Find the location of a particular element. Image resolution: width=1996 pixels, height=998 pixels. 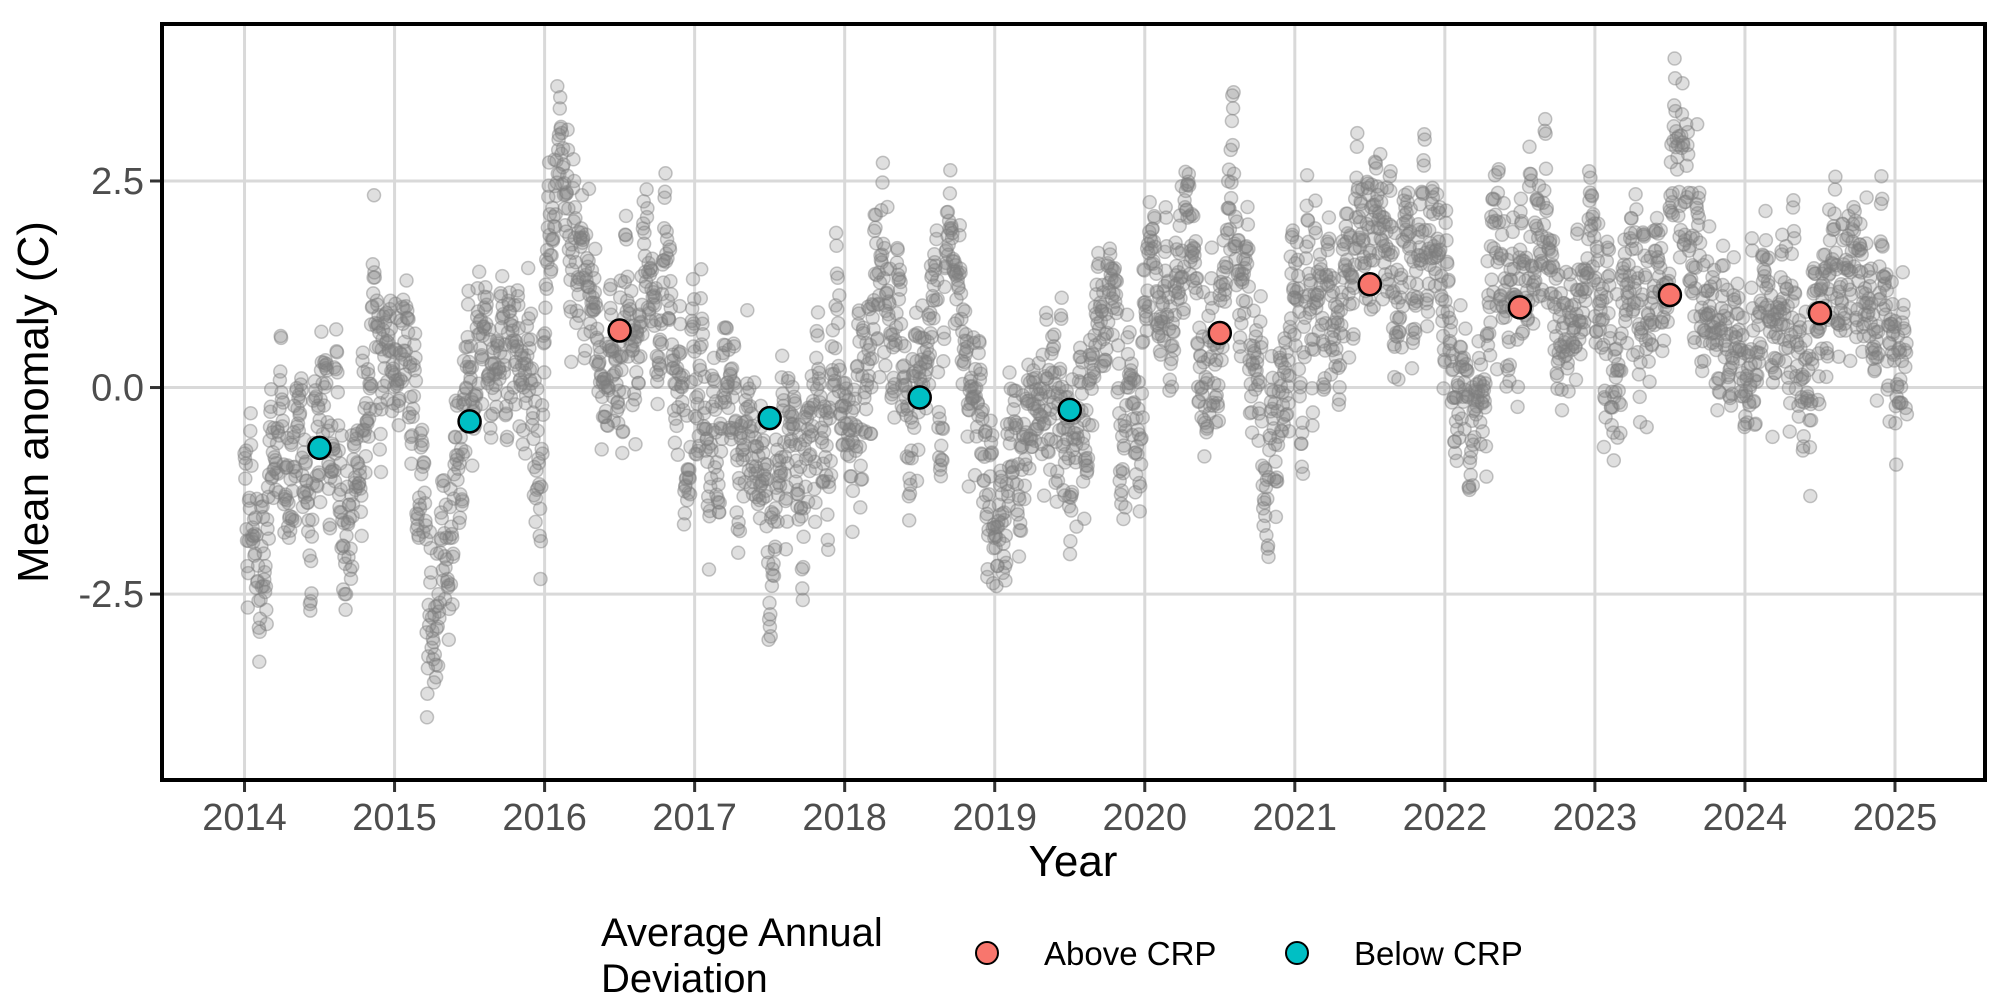

annual-mean-point is located at coordinates (1520, 307).